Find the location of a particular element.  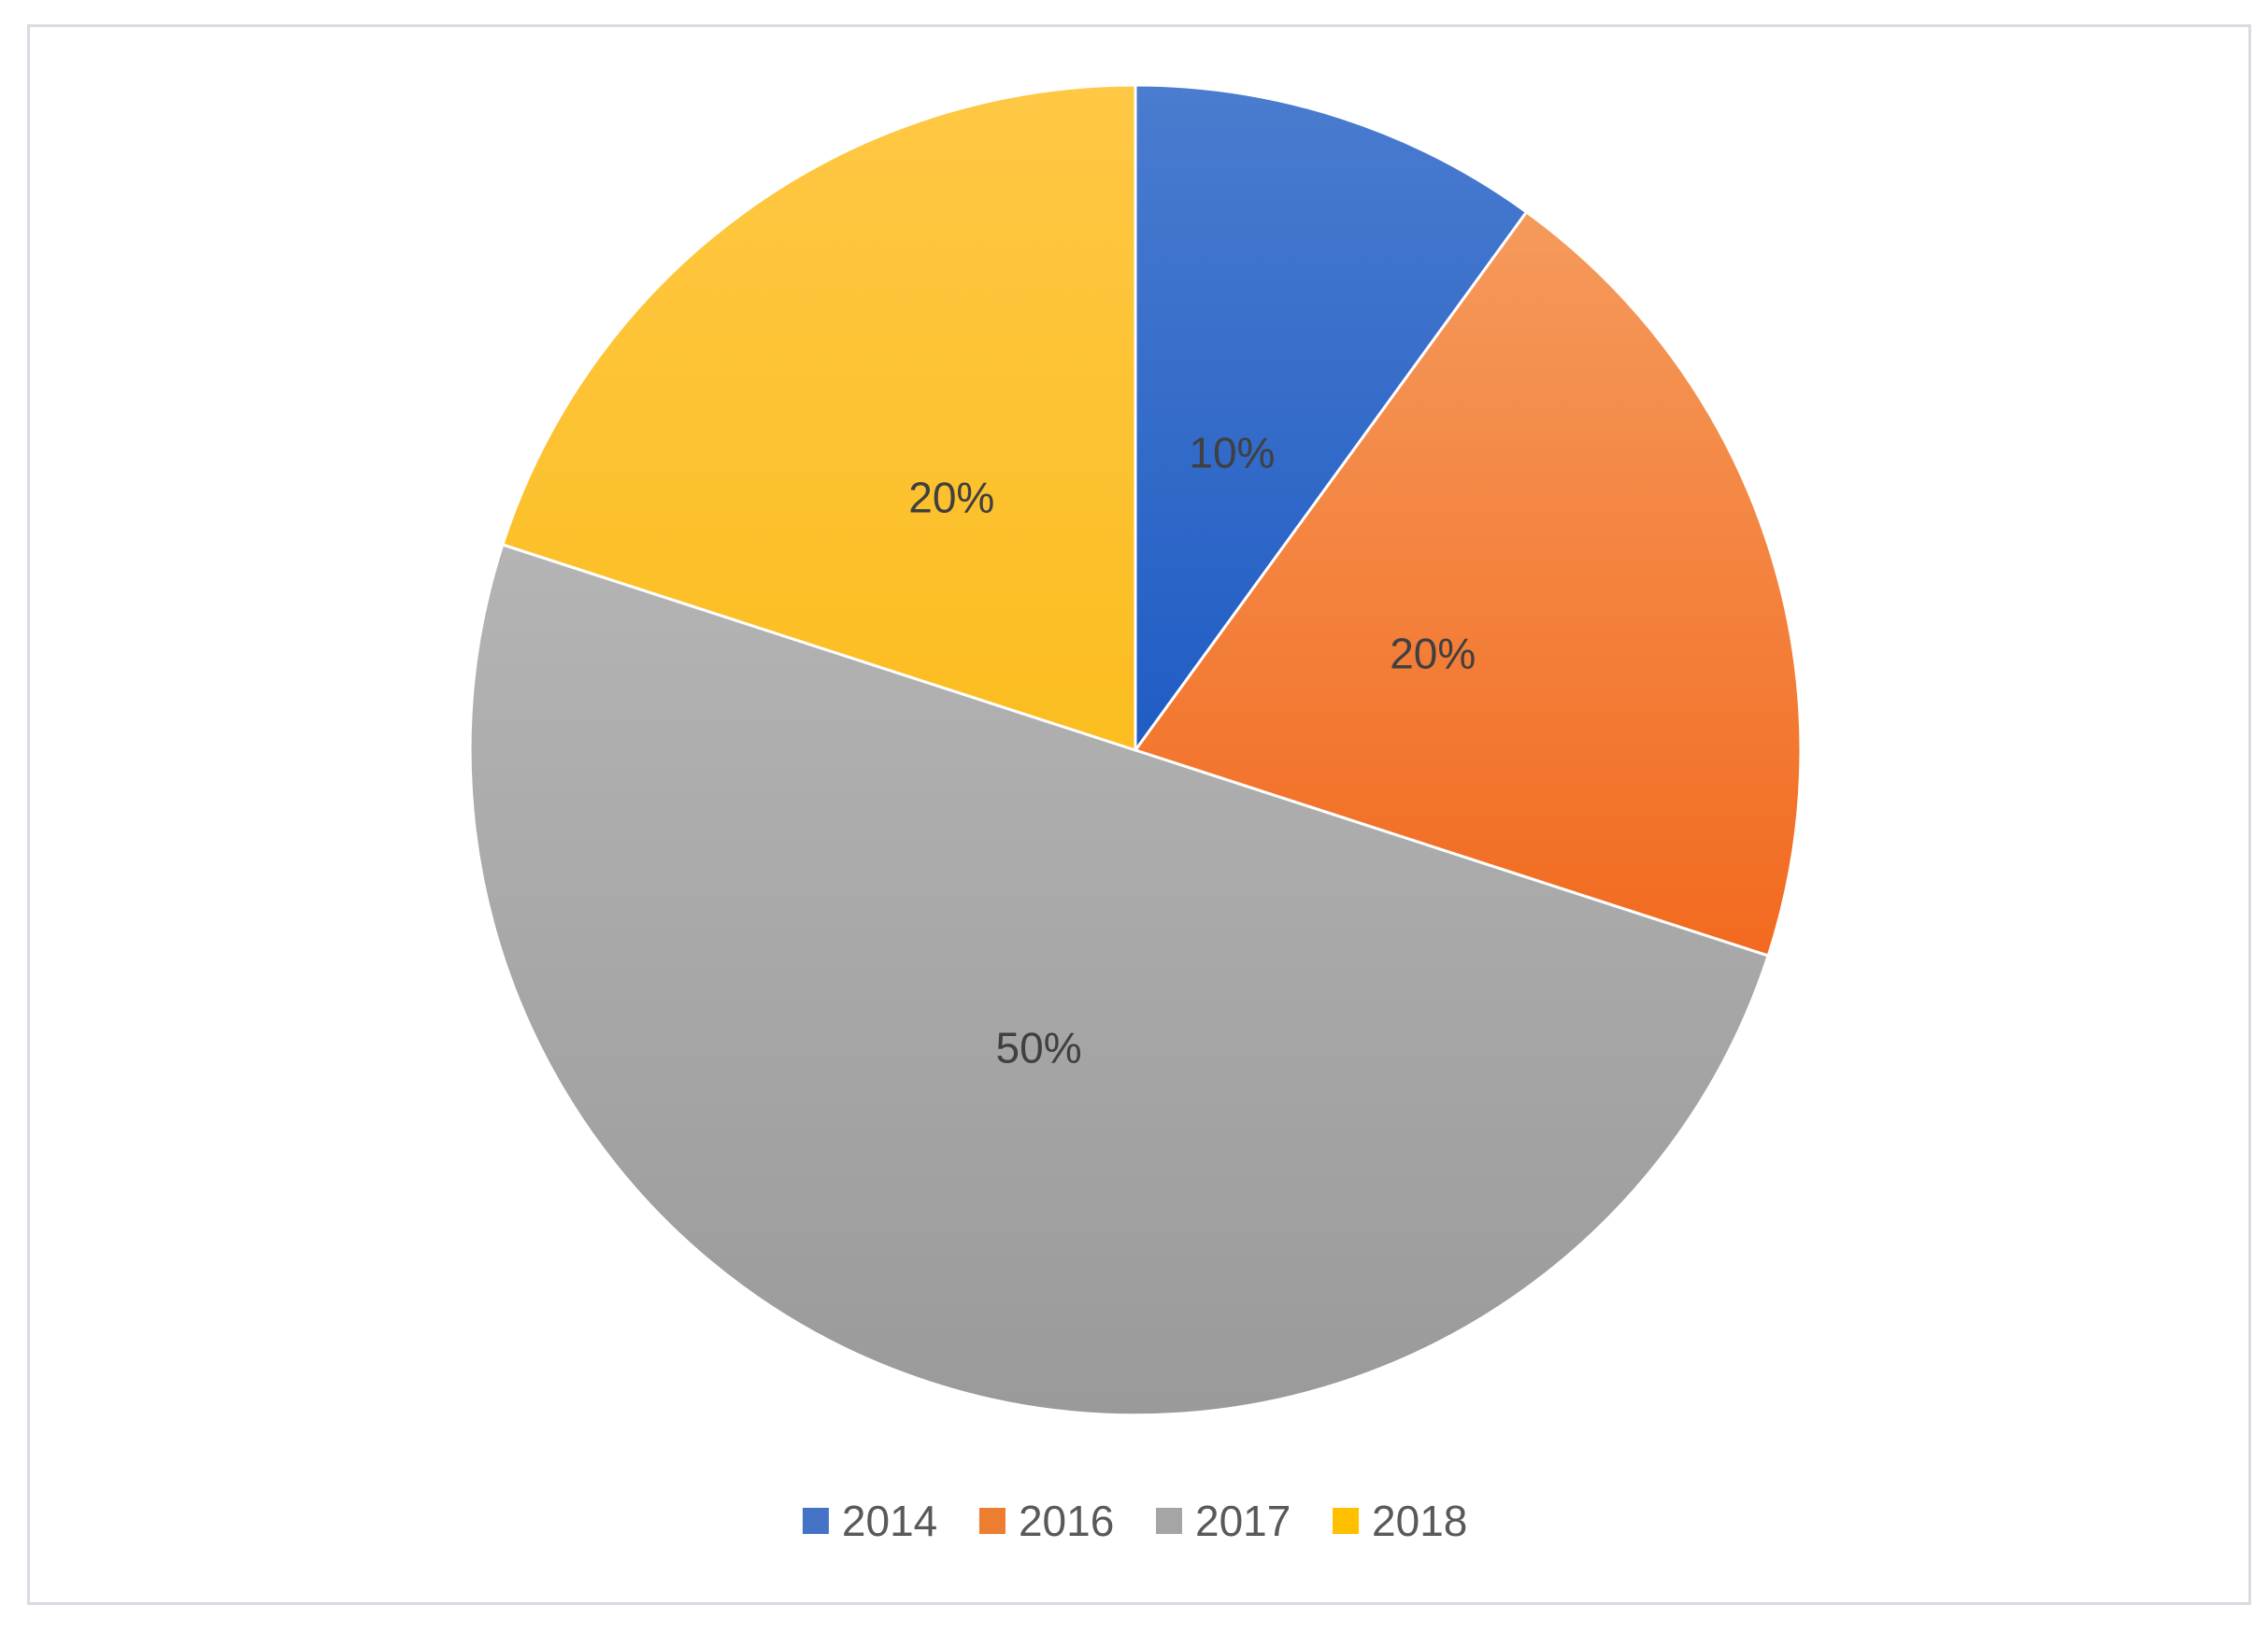

legend-swatch-2014 is located at coordinates (815, 1521).